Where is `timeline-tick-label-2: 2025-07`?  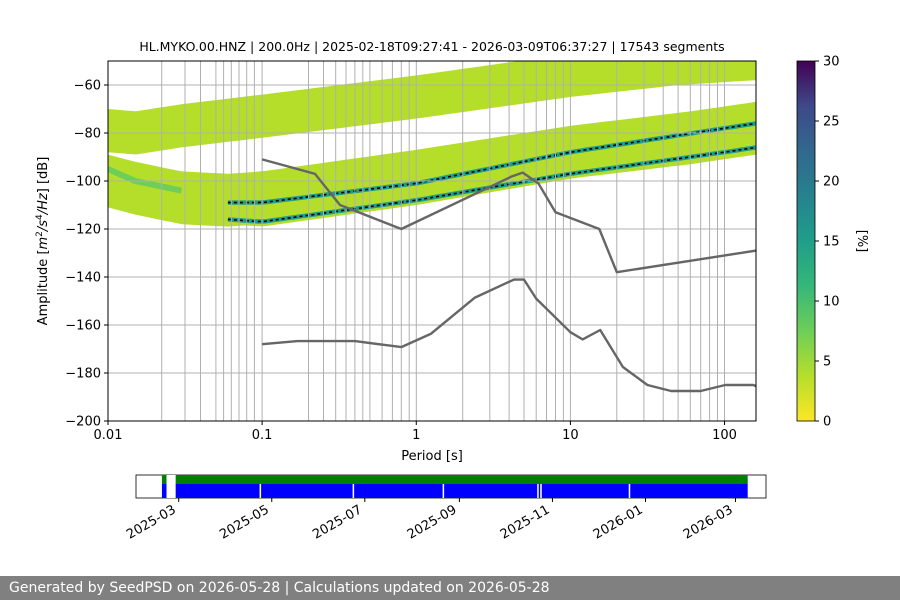
timeline-tick-label-2: 2025-07 is located at coordinates (337, 522).